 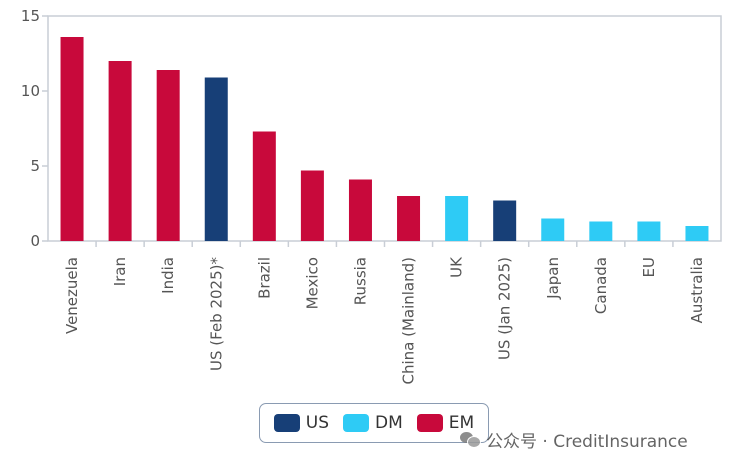 I want to click on y-tick-label: 15, so click(x=30, y=16).